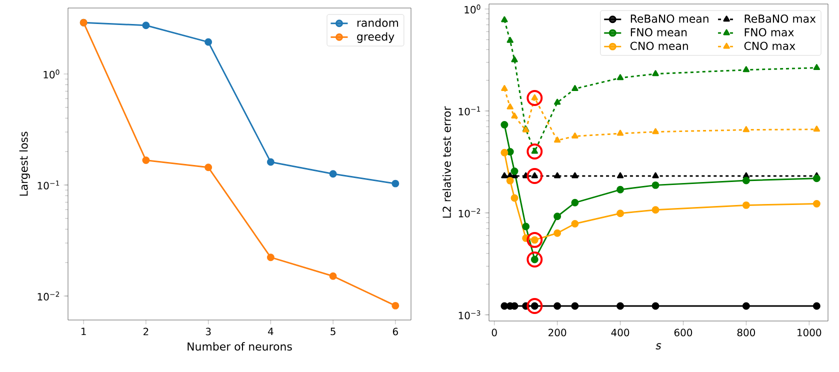 The height and width of the screenshot is (372, 839). Describe the element at coordinates (780, 18) in the screenshot. I see `legend-label: ReBaNO max` at that location.